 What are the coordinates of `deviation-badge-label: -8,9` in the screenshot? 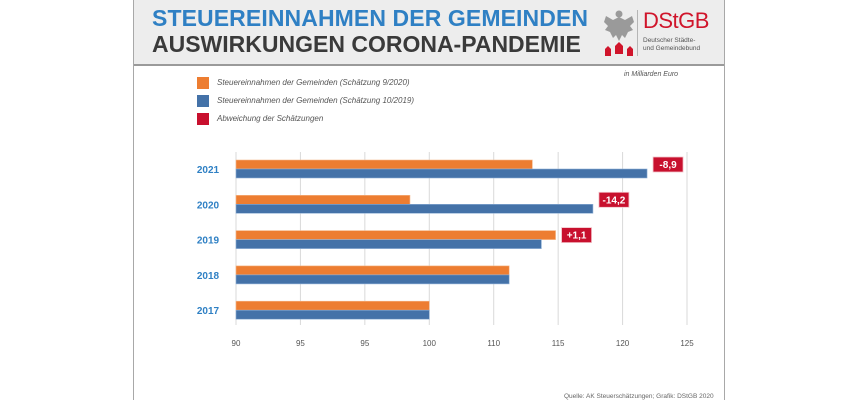 It's located at (668, 165).